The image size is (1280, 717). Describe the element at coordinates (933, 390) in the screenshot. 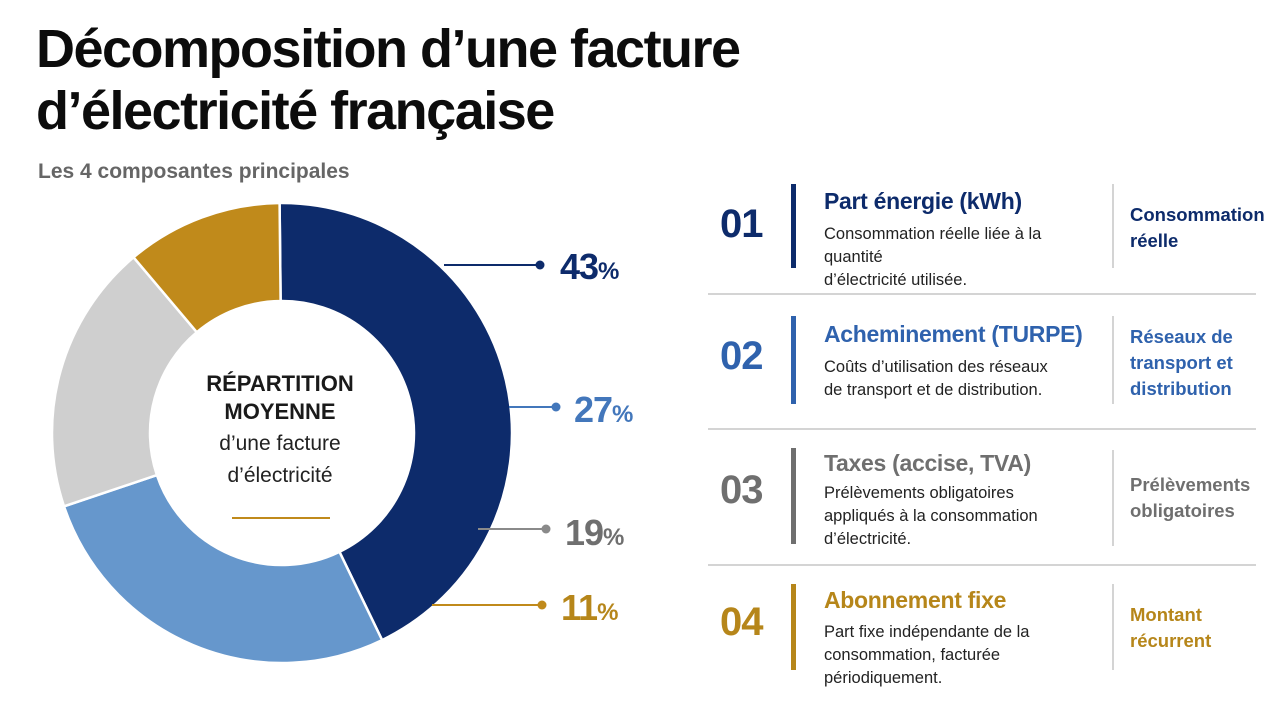

I see `description-line: de transport et de distribution.` at that location.